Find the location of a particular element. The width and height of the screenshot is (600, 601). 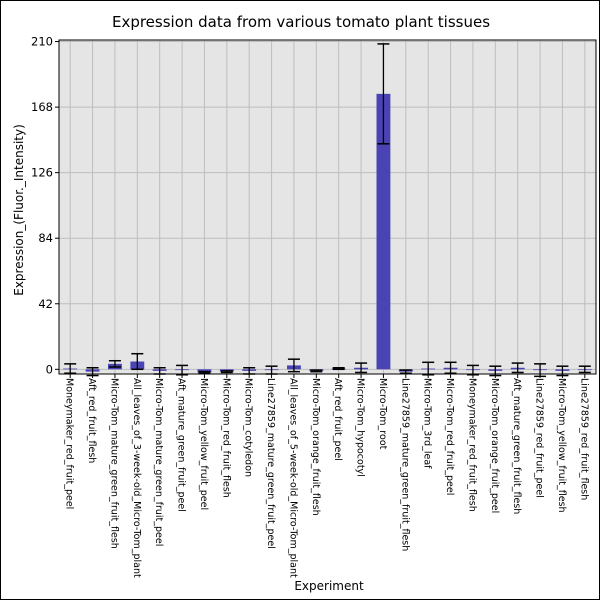

x-tick-label: Micro-Tom_yellow_fruit_peel is located at coordinates (203, 444).